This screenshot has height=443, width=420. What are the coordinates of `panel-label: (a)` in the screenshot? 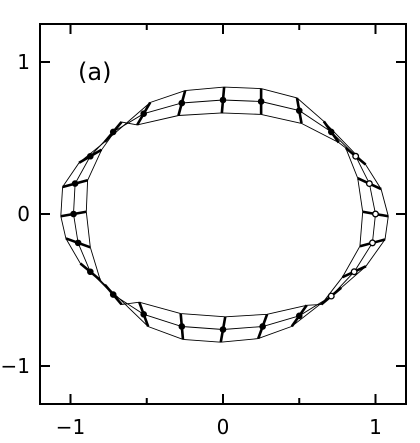 It's located at (94, 72).